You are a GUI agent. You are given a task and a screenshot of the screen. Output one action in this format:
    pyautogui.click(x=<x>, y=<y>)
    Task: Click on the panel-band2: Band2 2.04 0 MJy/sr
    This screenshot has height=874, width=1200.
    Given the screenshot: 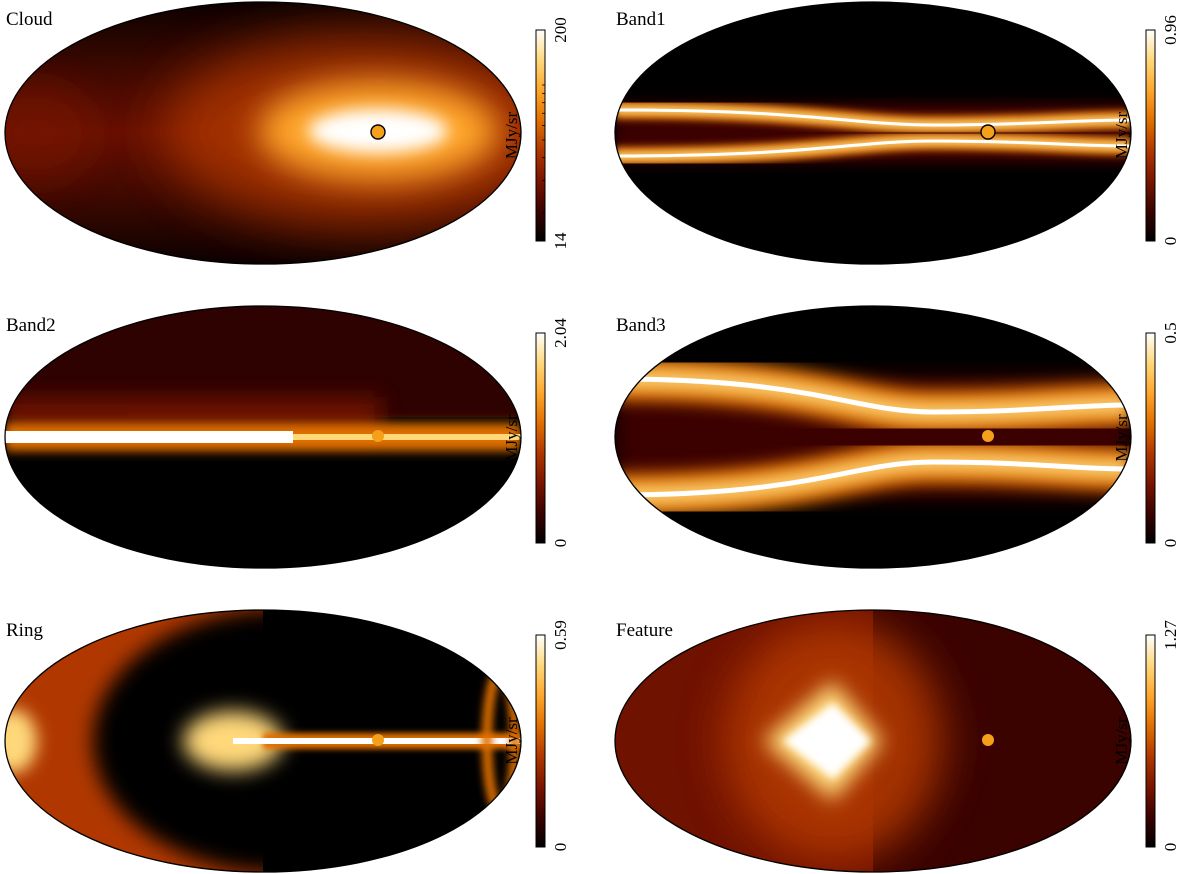 What is the action you would take?
    pyautogui.click(x=287, y=437)
    